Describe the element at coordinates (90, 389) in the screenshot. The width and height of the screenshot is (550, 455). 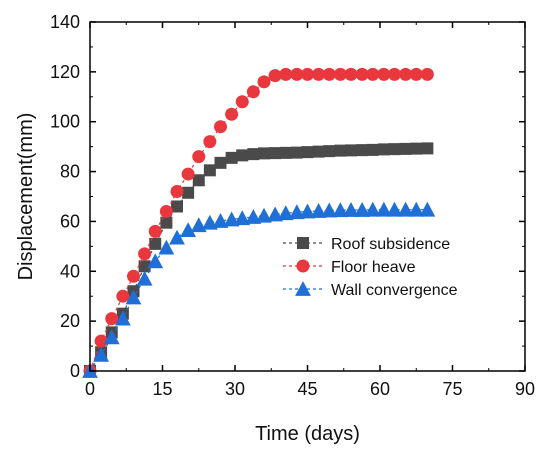
I see `x-tick-label: 0` at that location.